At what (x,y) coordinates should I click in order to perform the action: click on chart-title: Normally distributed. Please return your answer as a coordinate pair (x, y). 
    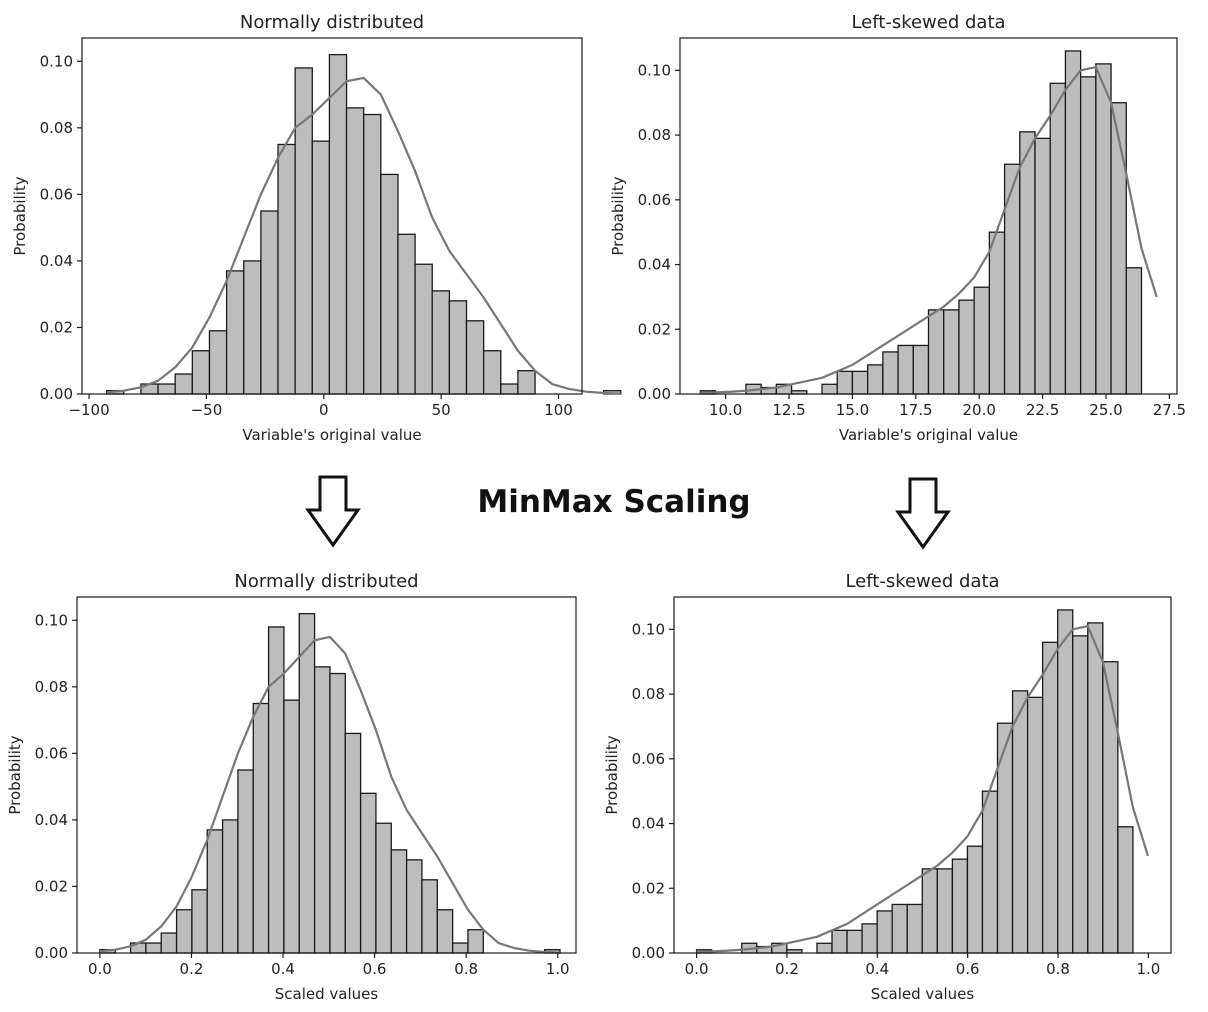
    Looking at the image, I should click on (332, 22).